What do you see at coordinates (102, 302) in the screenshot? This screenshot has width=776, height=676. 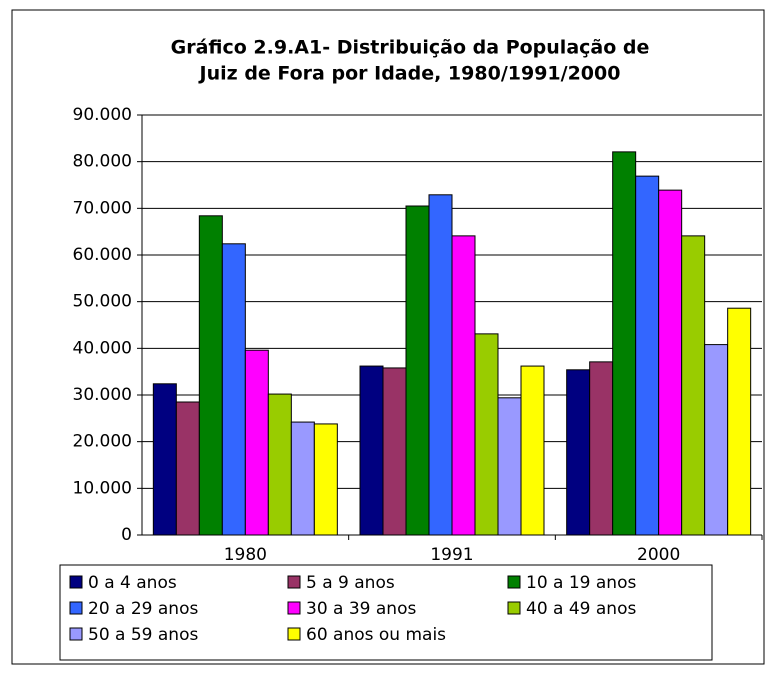 I see `y-tick-label: 50.000` at bounding box center [102, 302].